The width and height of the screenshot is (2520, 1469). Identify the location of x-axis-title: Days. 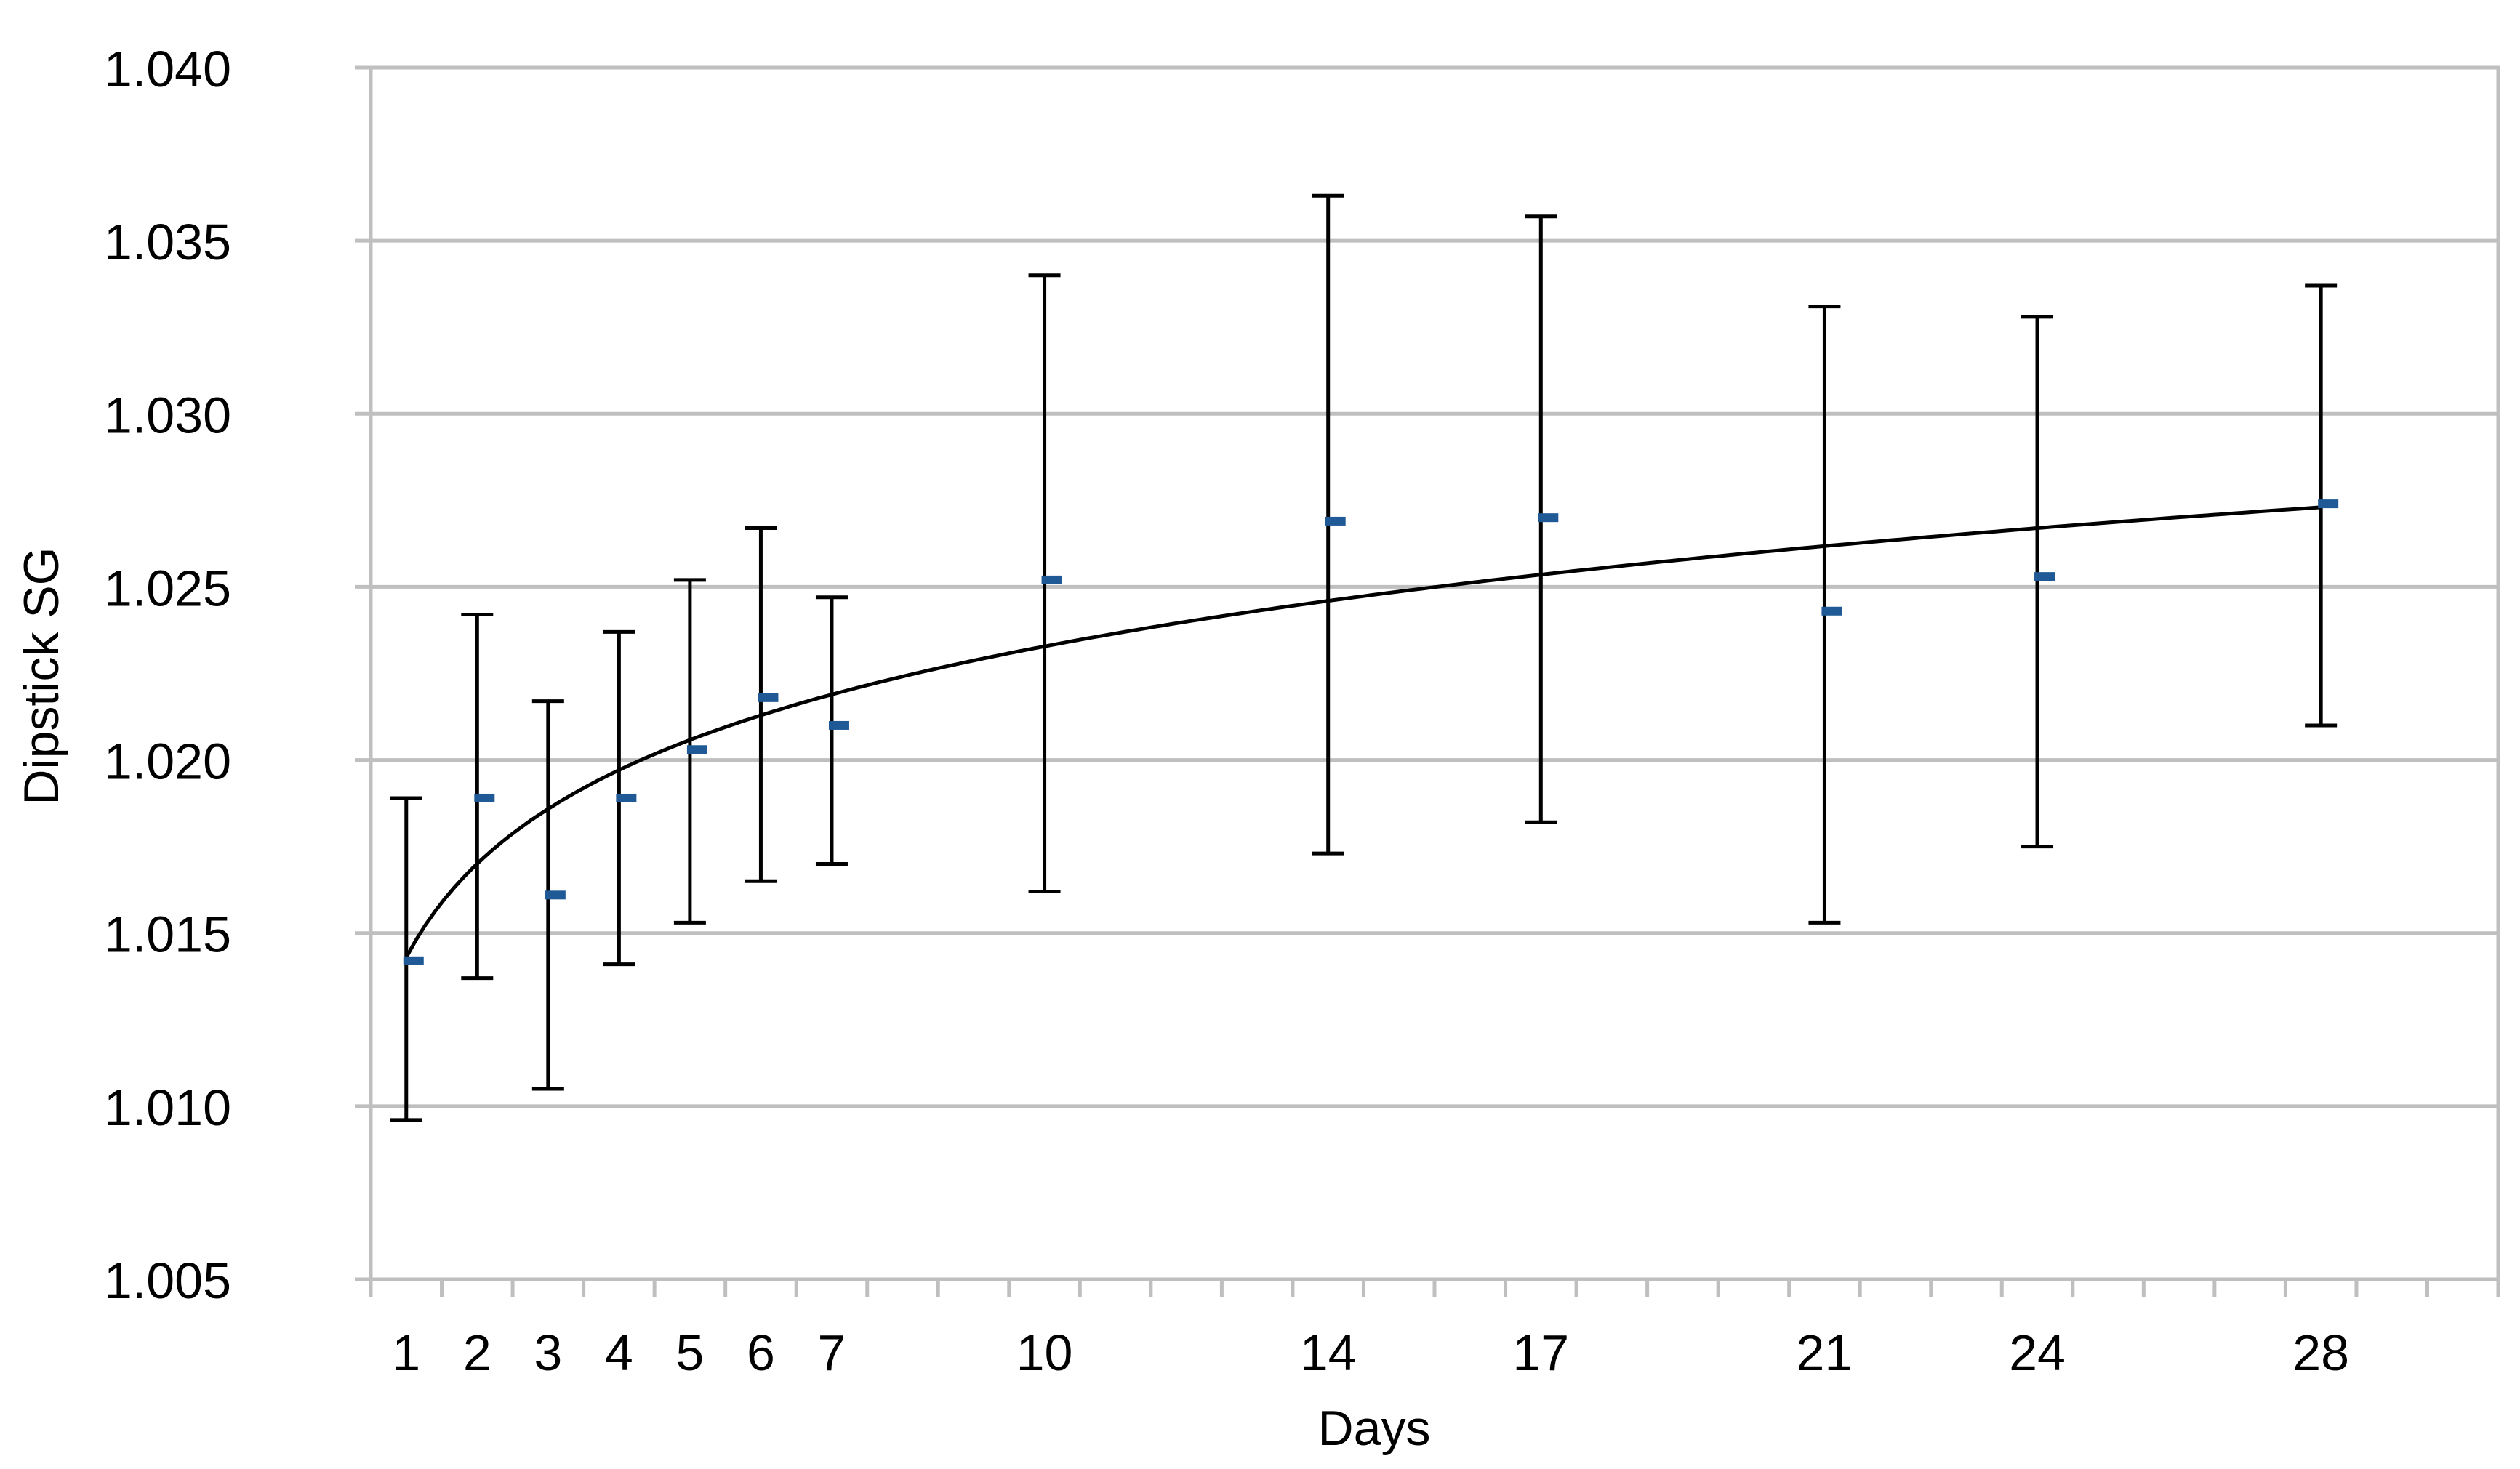
(1374, 1428).